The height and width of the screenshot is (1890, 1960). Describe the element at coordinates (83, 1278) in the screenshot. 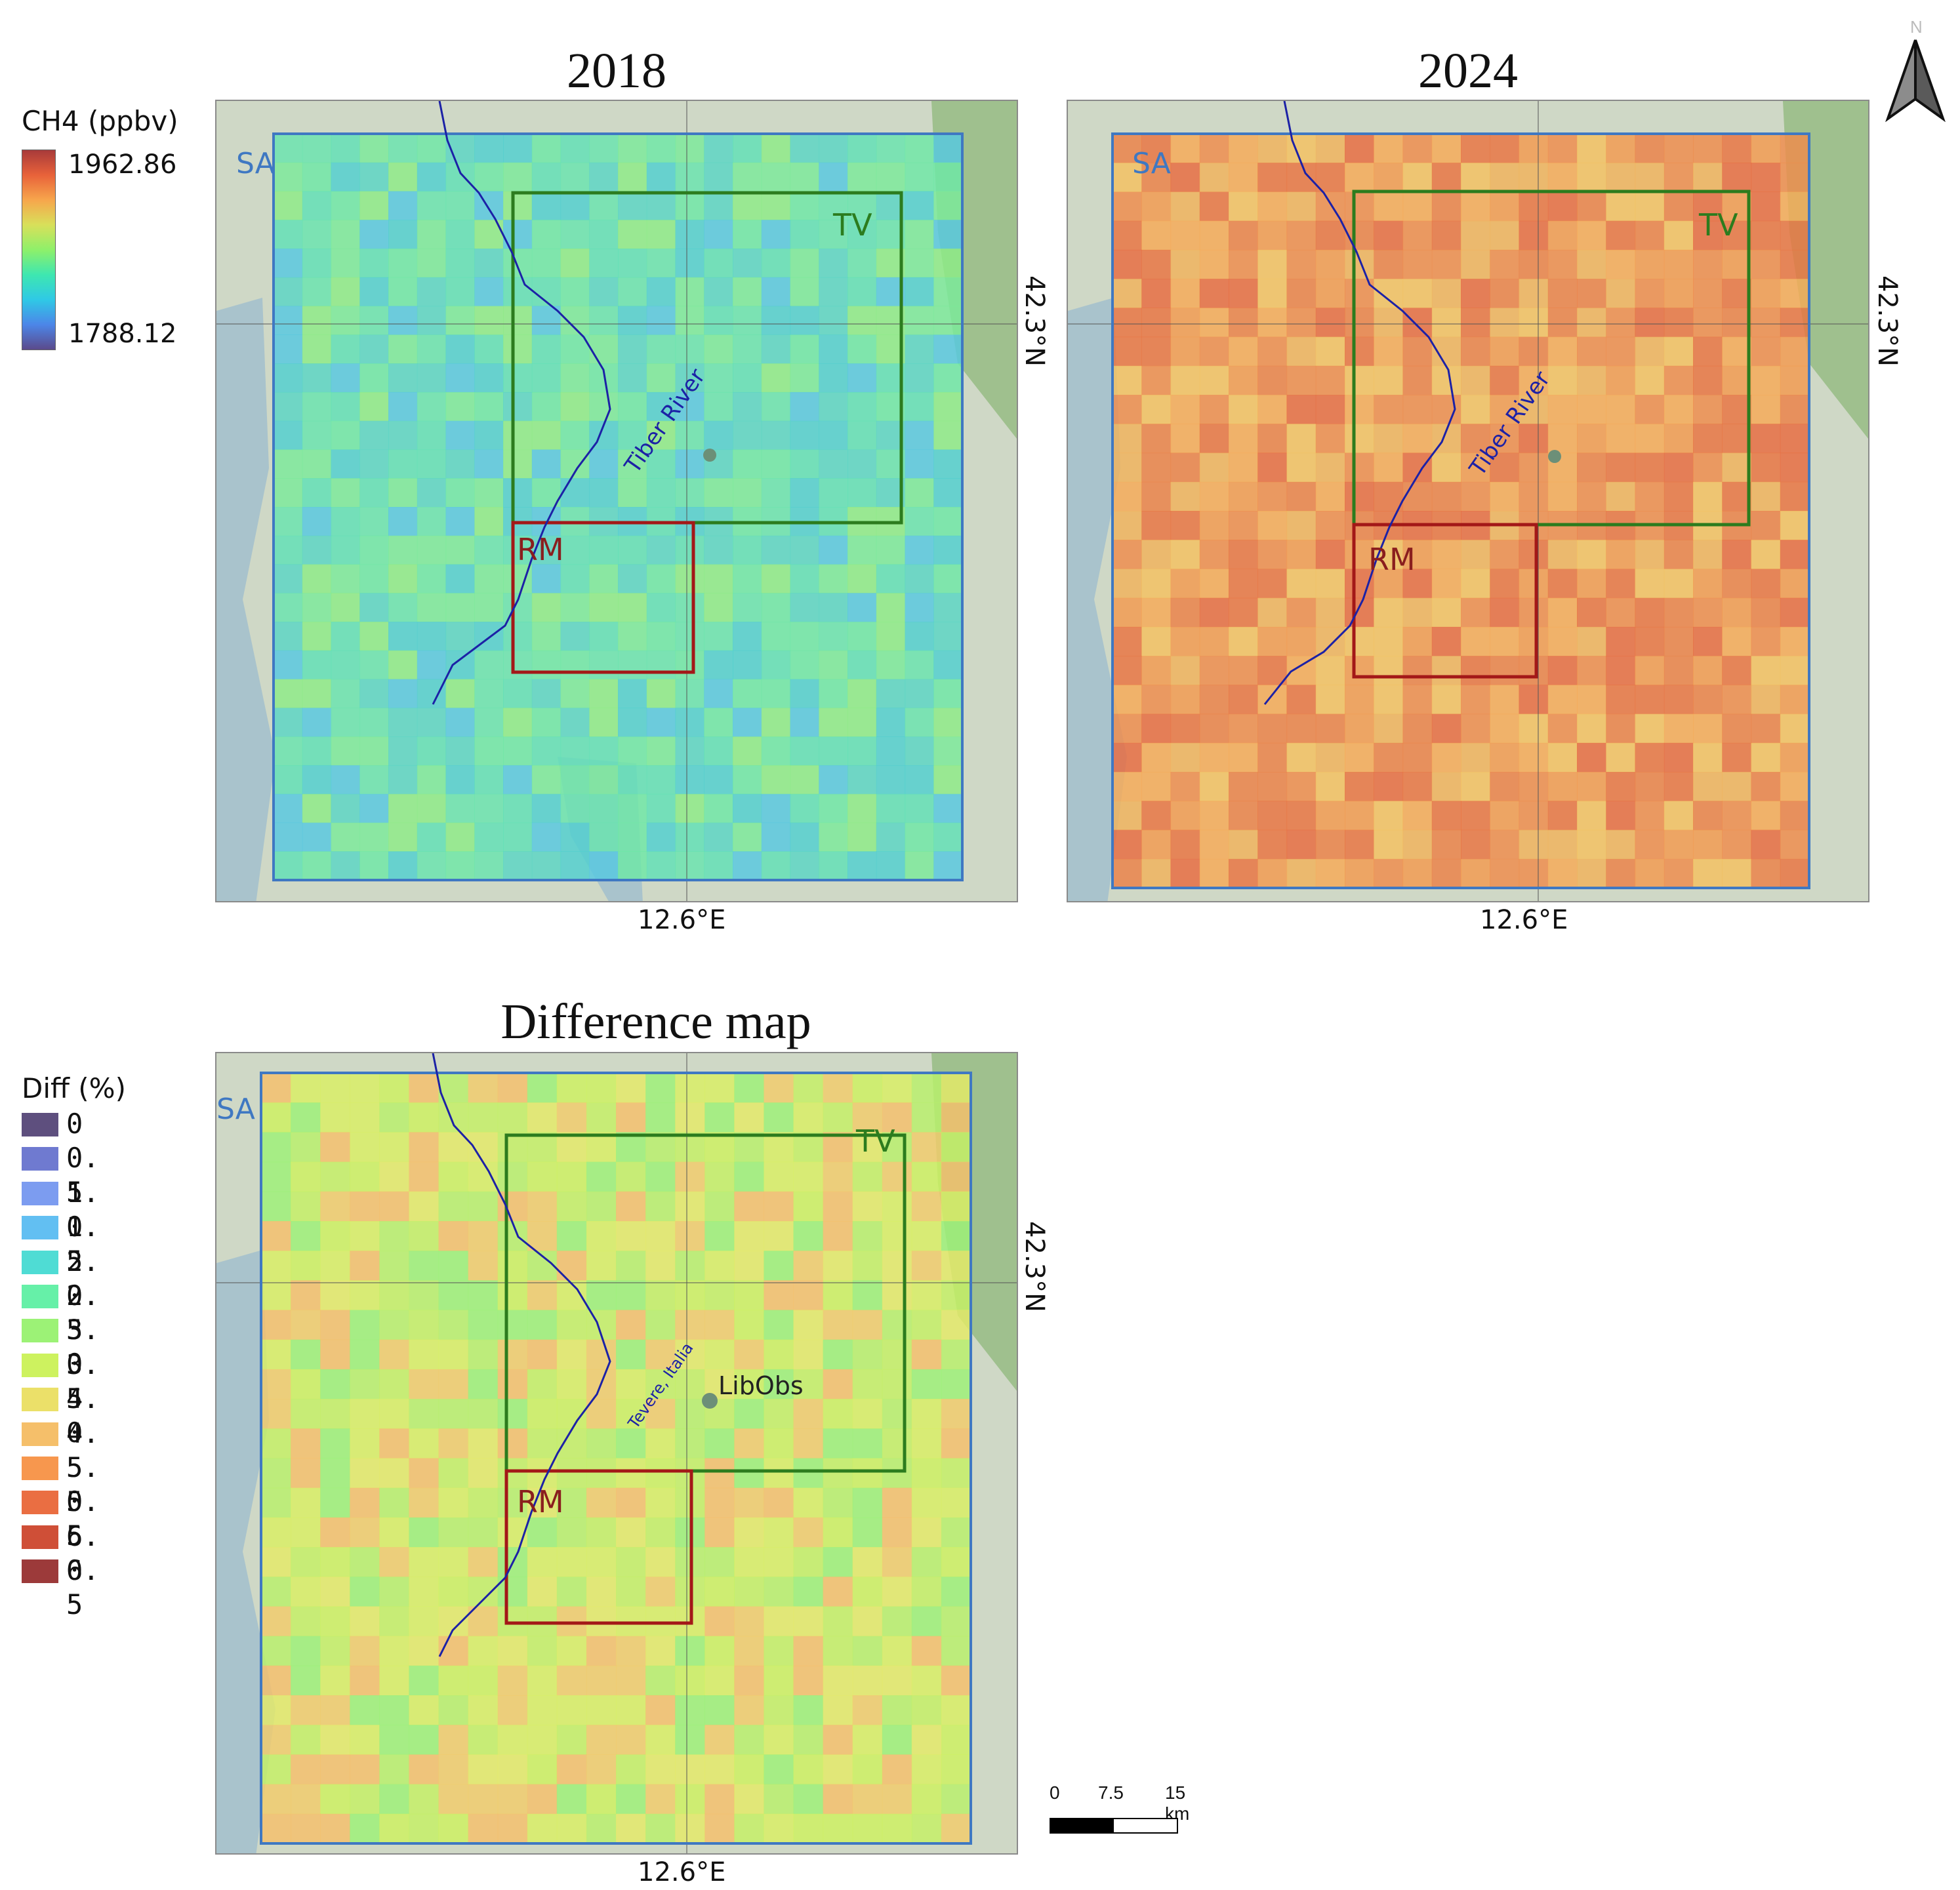

I see `diff-legend-label: 2. 0` at that location.